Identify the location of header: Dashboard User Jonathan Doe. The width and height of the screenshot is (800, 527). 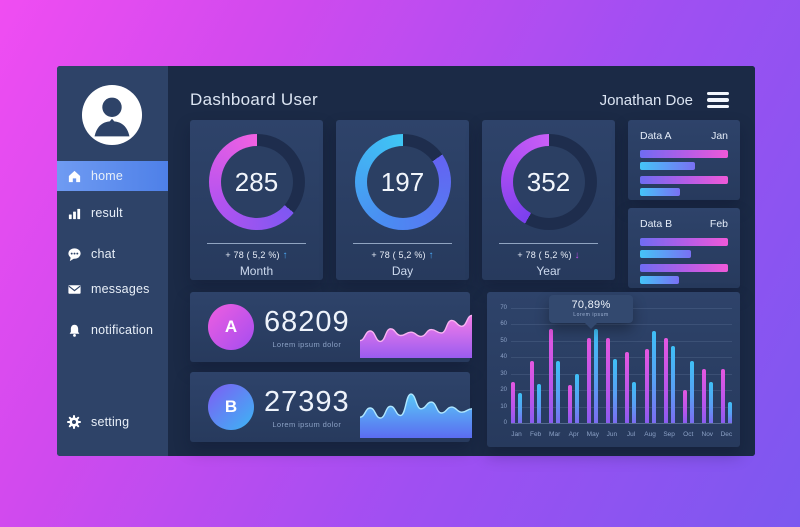
(459, 100).